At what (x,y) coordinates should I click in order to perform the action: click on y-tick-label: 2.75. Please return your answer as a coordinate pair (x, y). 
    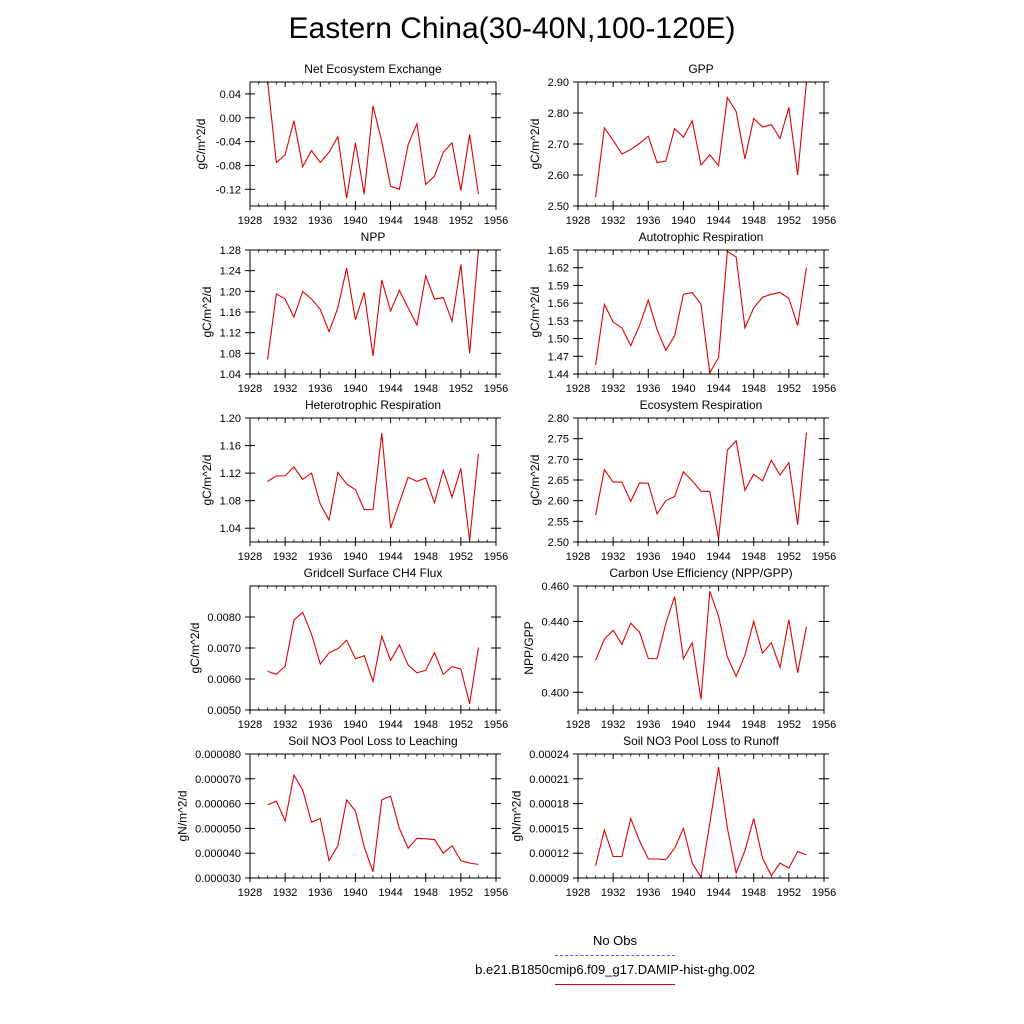
    Looking at the image, I should click on (558, 440).